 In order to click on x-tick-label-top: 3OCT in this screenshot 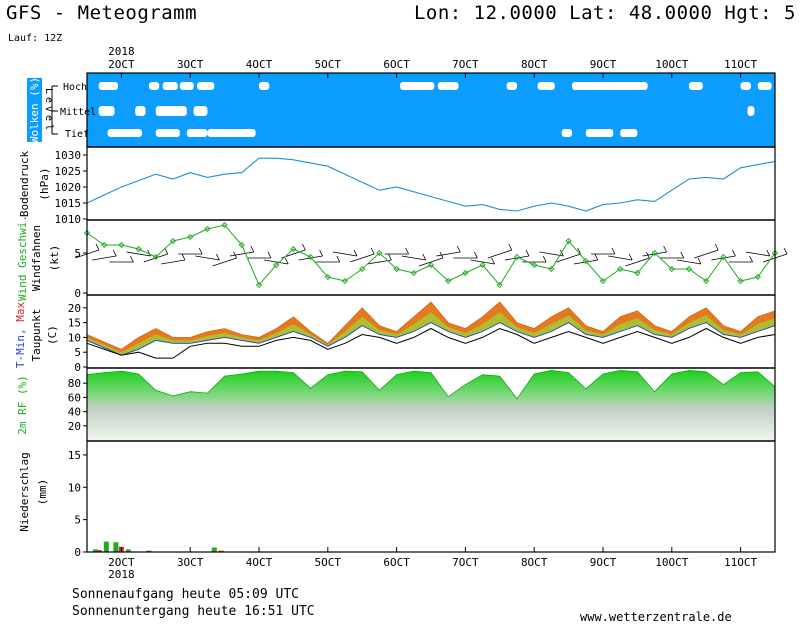, I will do `click(190, 64)`.